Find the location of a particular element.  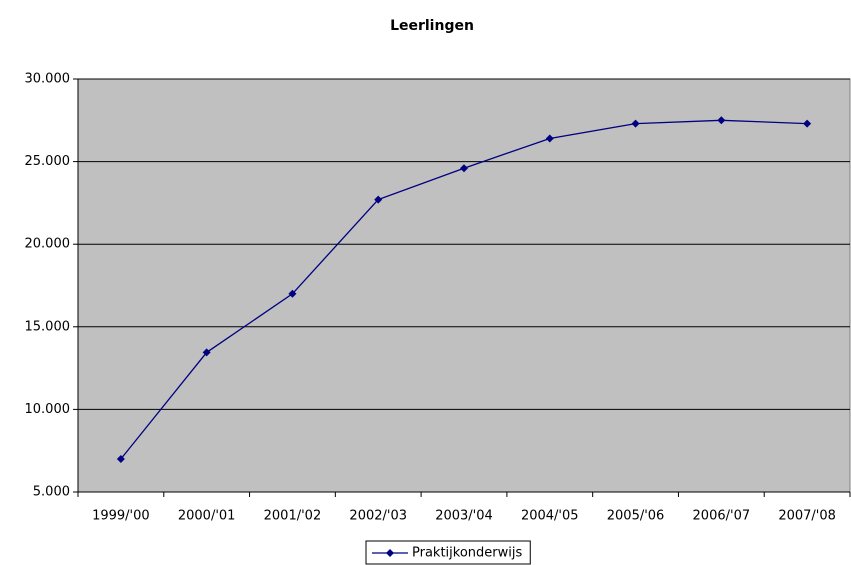

y-tick-label: 30.000 is located at coordinates (48, 79).